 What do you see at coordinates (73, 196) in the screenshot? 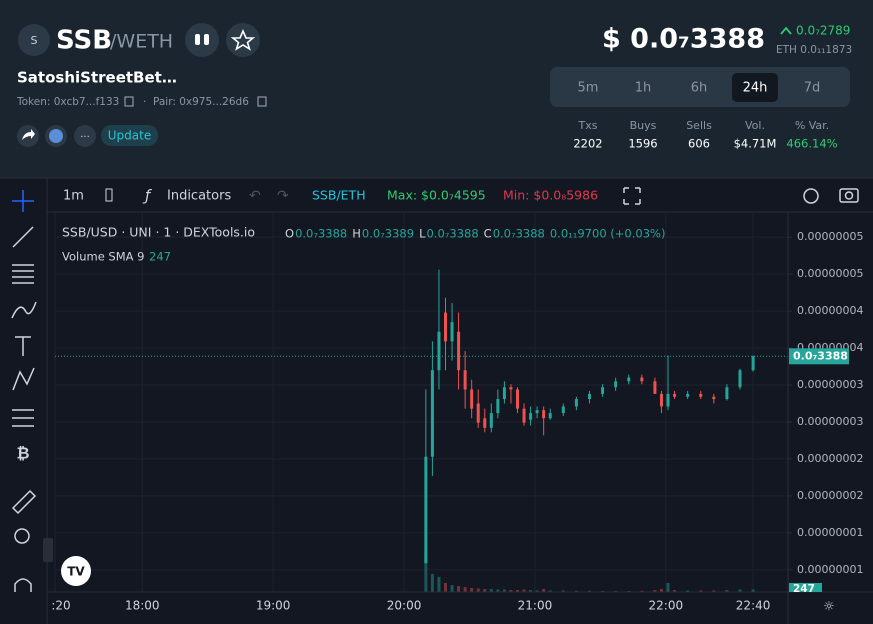
I see `interval: 1m` at bounding box center [73, 196].